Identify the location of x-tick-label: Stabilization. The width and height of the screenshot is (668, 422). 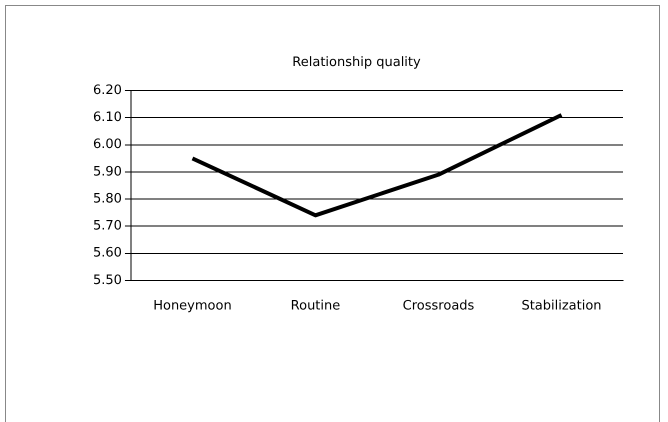
(561, 306).